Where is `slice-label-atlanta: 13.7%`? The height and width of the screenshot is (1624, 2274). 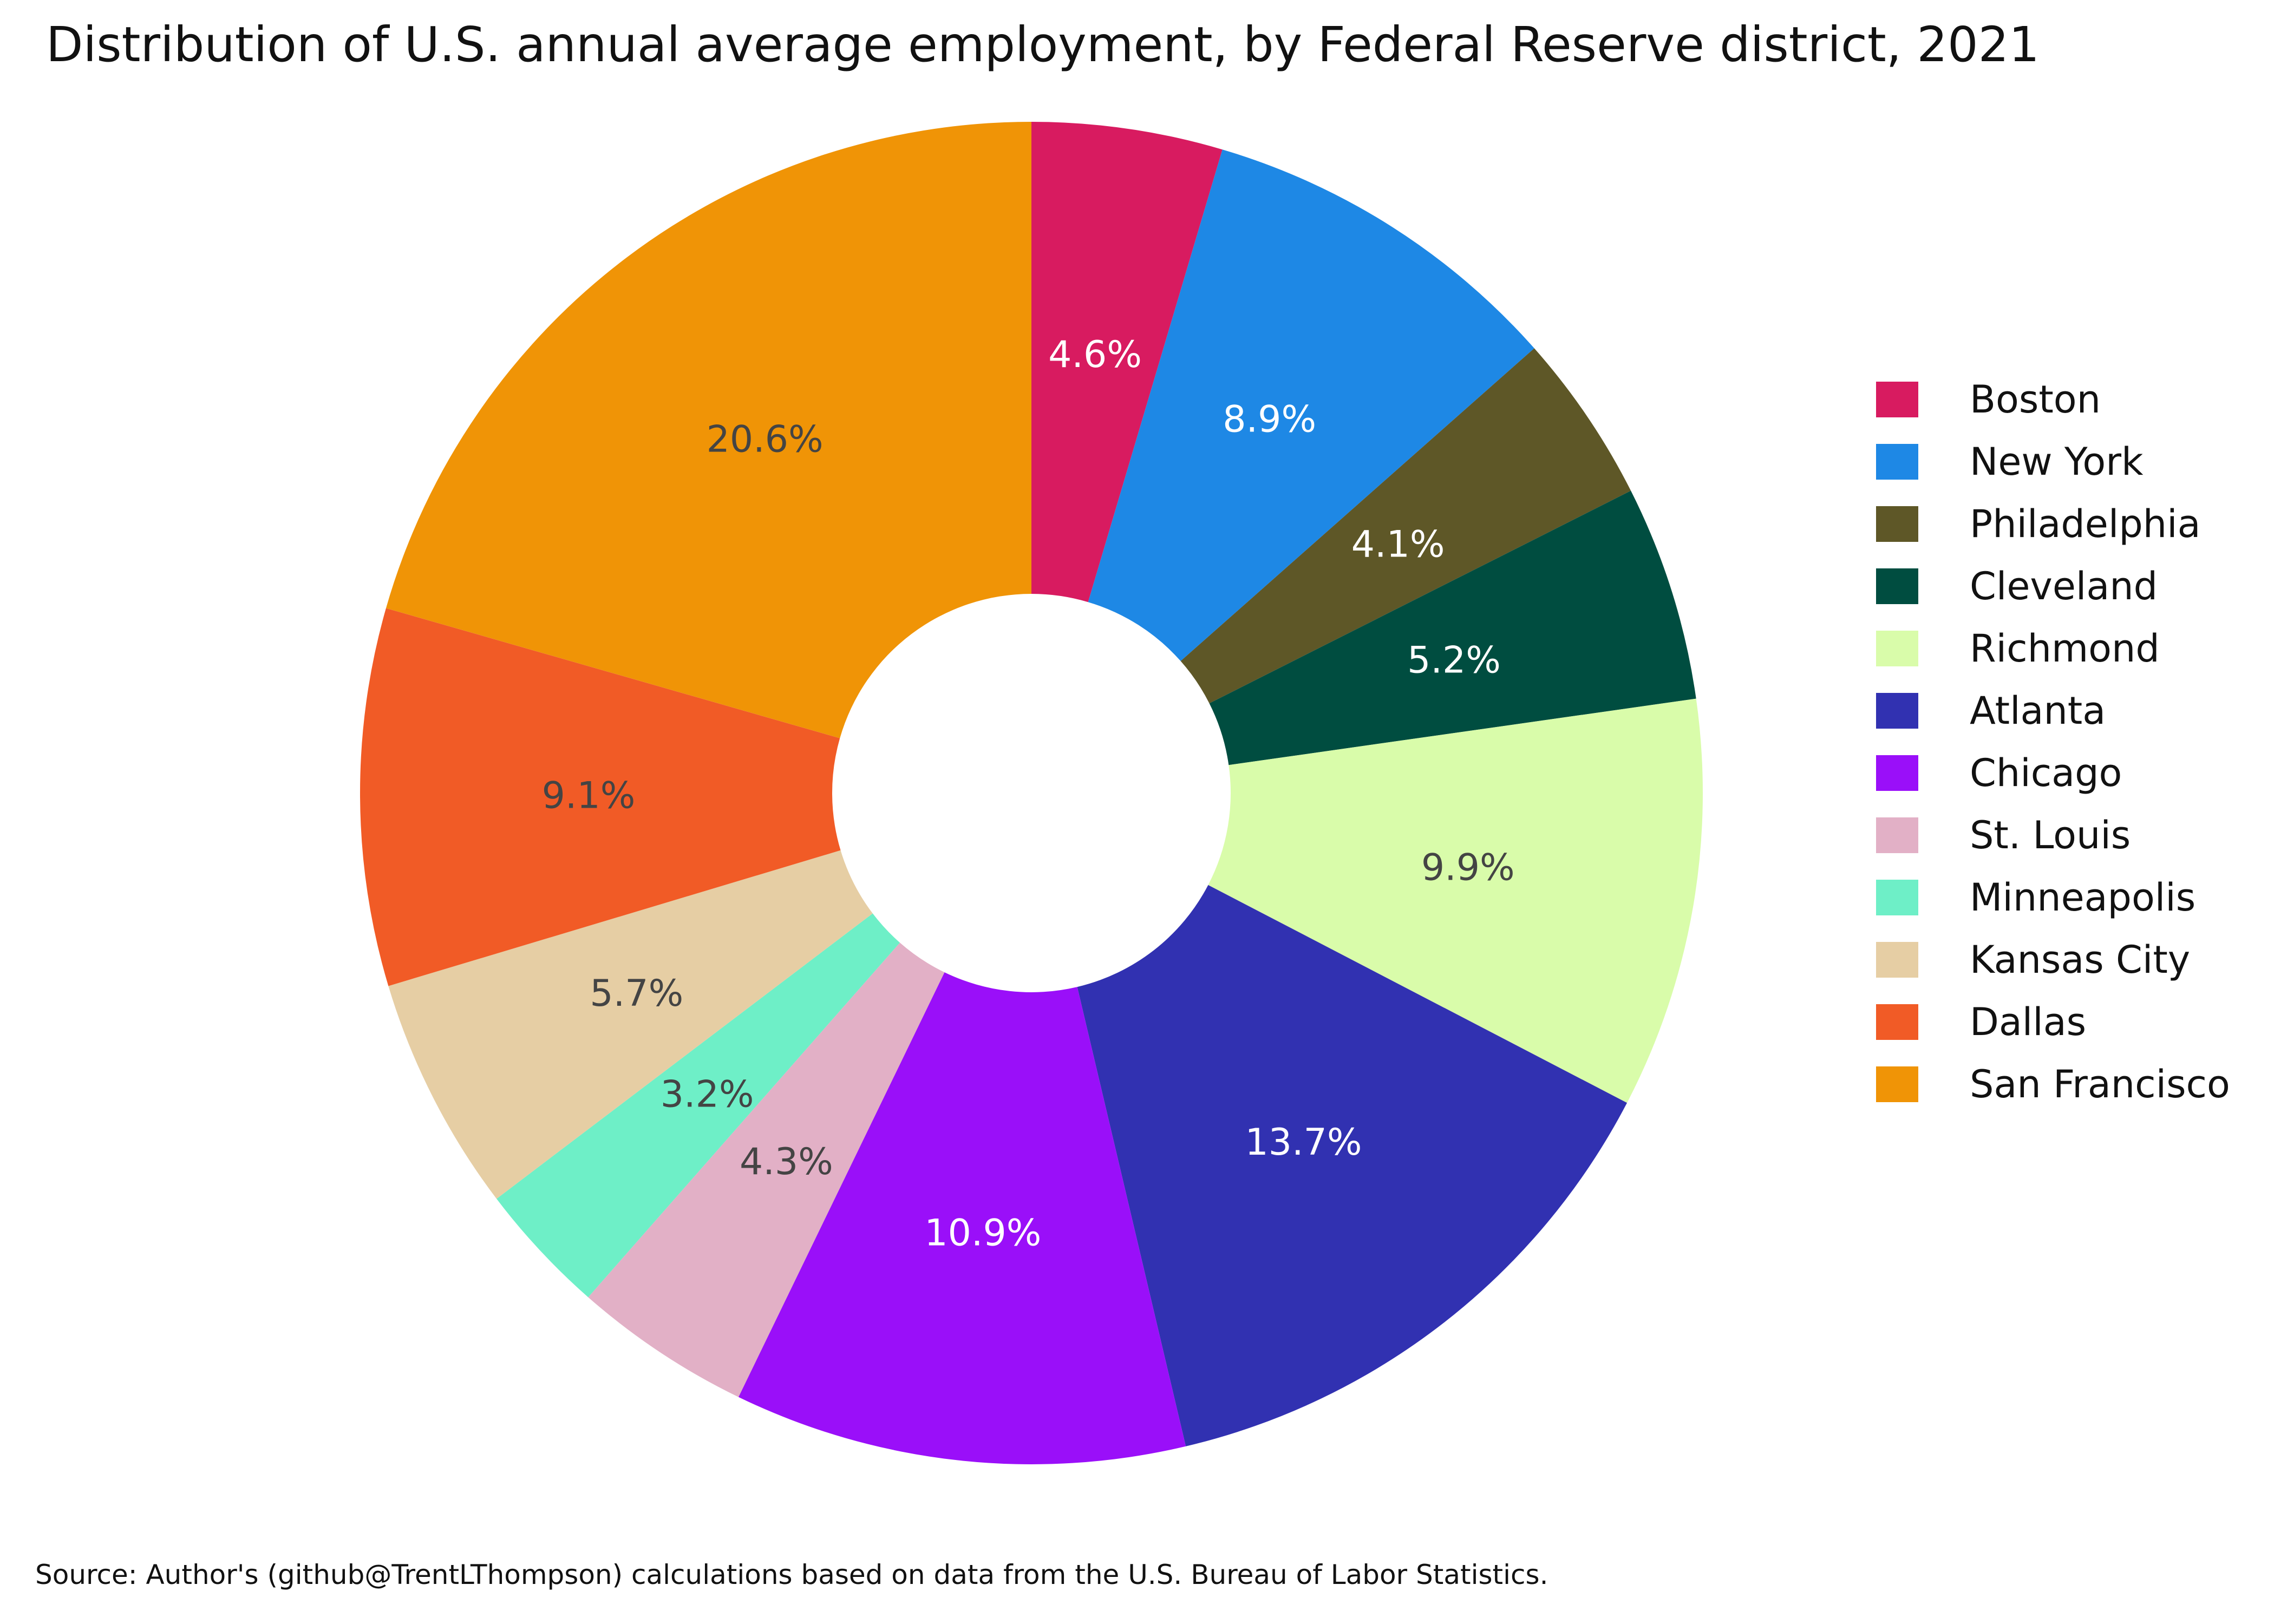 slice-label-atlanta: 13.7% is located at coordinates (1304, 1142).